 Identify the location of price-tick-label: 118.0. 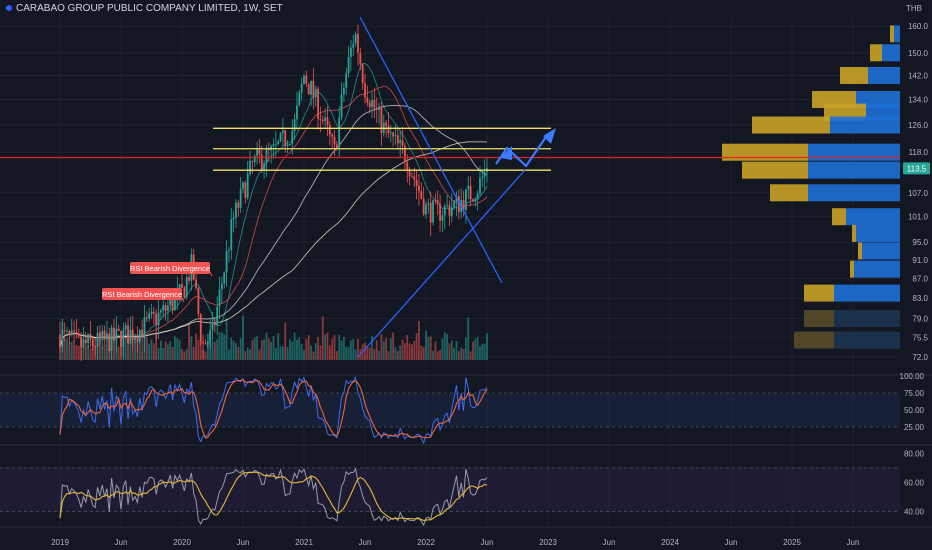
(919, 152).